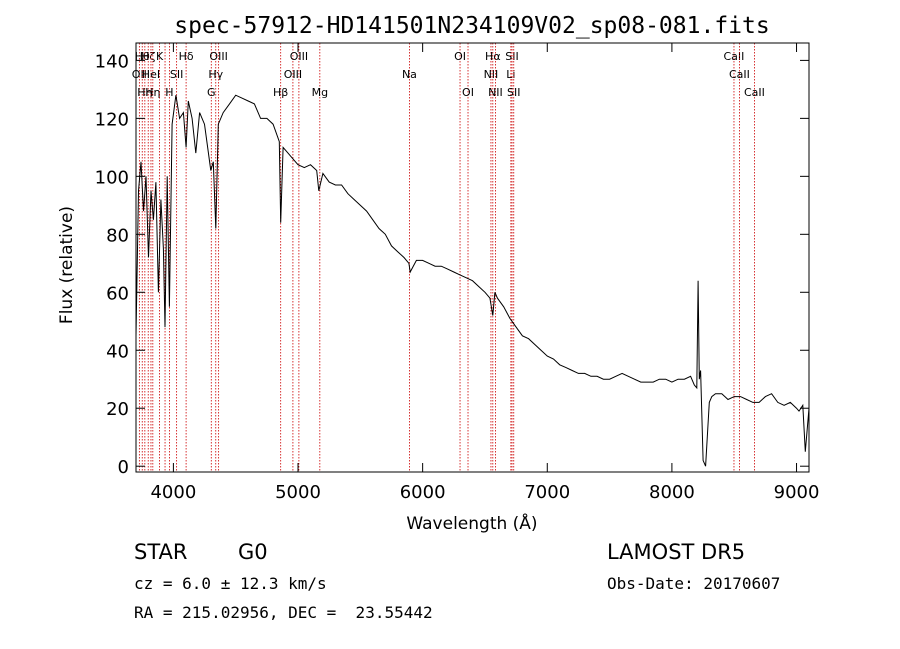 This screenshot has height=649, width=900. Describe the element at coordinates (67, 265) in the screenshot. I see `y-axis-label: Flux (relative)` at that location.